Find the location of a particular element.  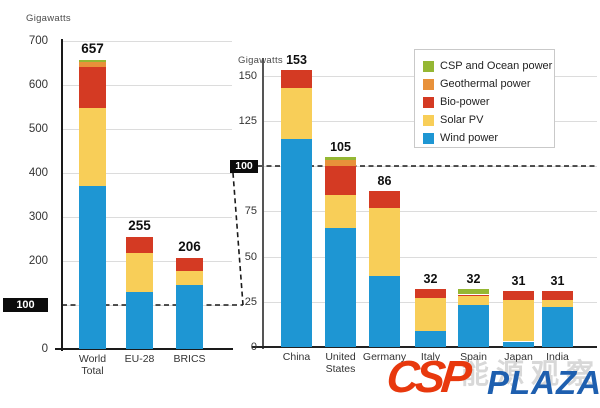

bar-segment-solar-pv-spain is located at coordinates (473, 301).